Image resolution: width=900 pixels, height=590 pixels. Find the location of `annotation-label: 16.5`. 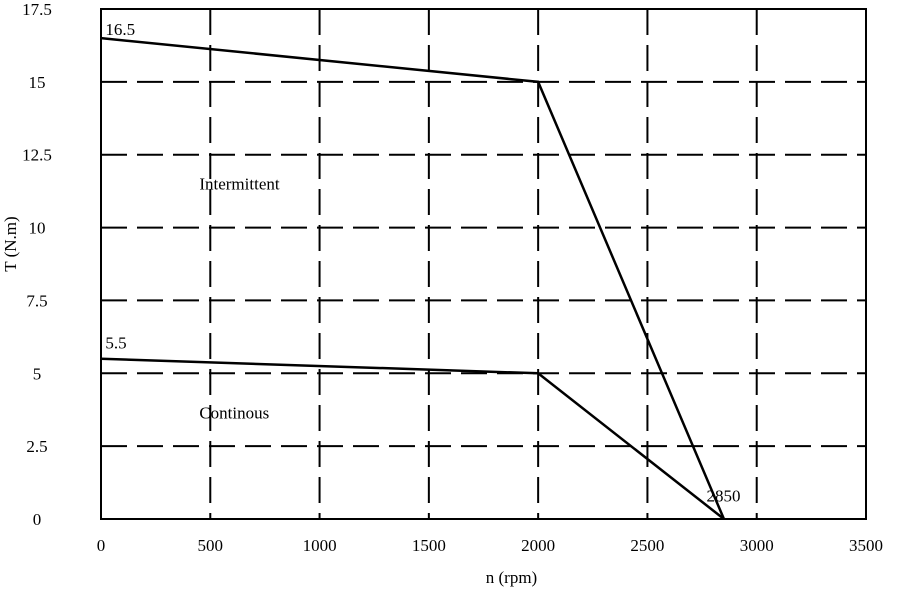

annotation-label: 16.5 is located at coordinates (120, 29).